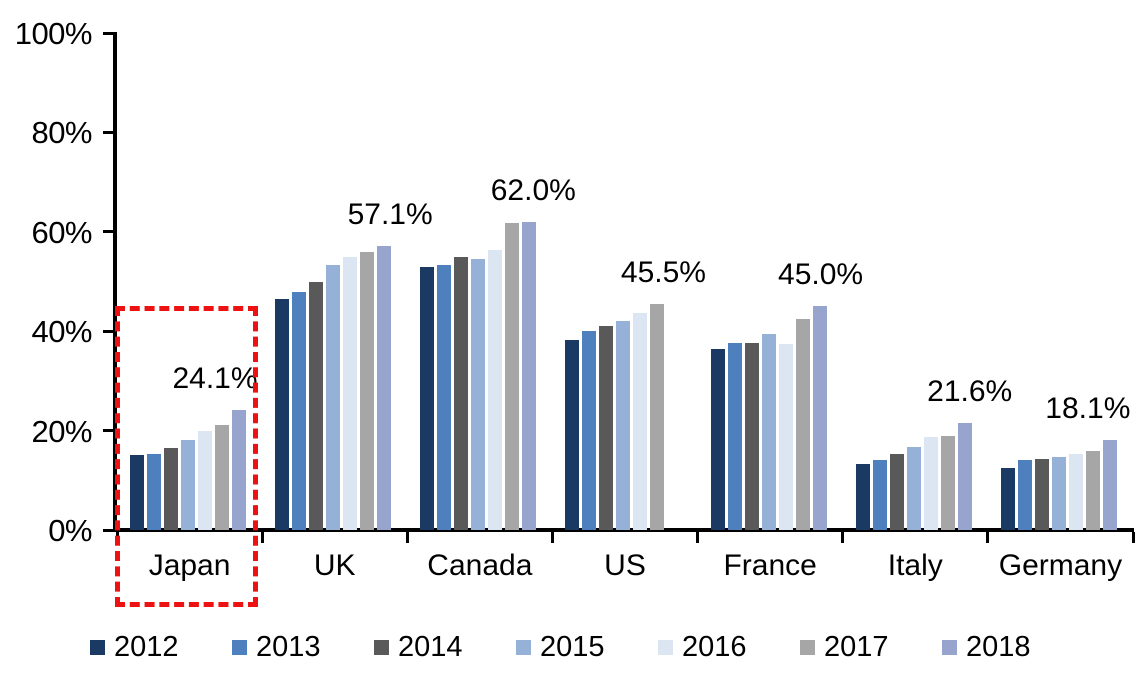 This screenshot has width=1142, height=683. What do you see at coordinates (717, 439) in the screenshot?
I see `bar-france-2012` at bounding box center [717, 439].